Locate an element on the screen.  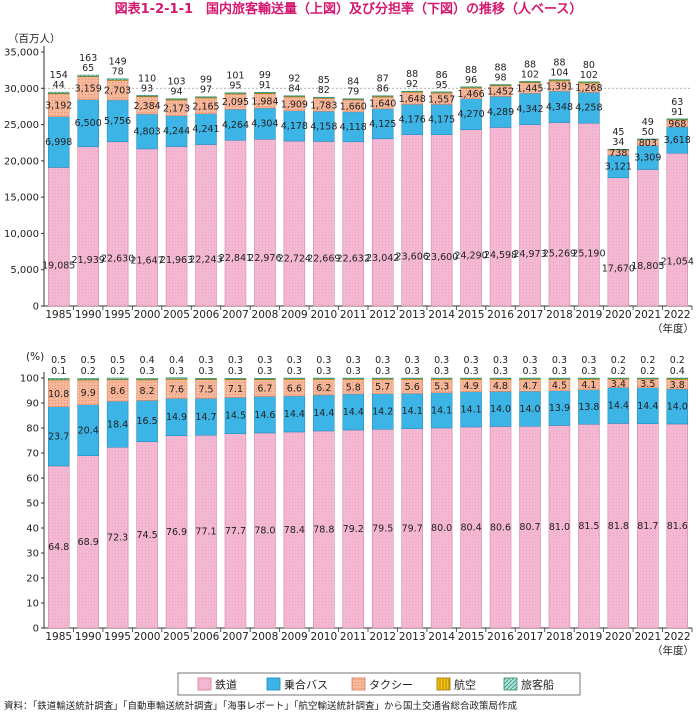
y-axis-label: (%) is located at coordinates (35, 357).